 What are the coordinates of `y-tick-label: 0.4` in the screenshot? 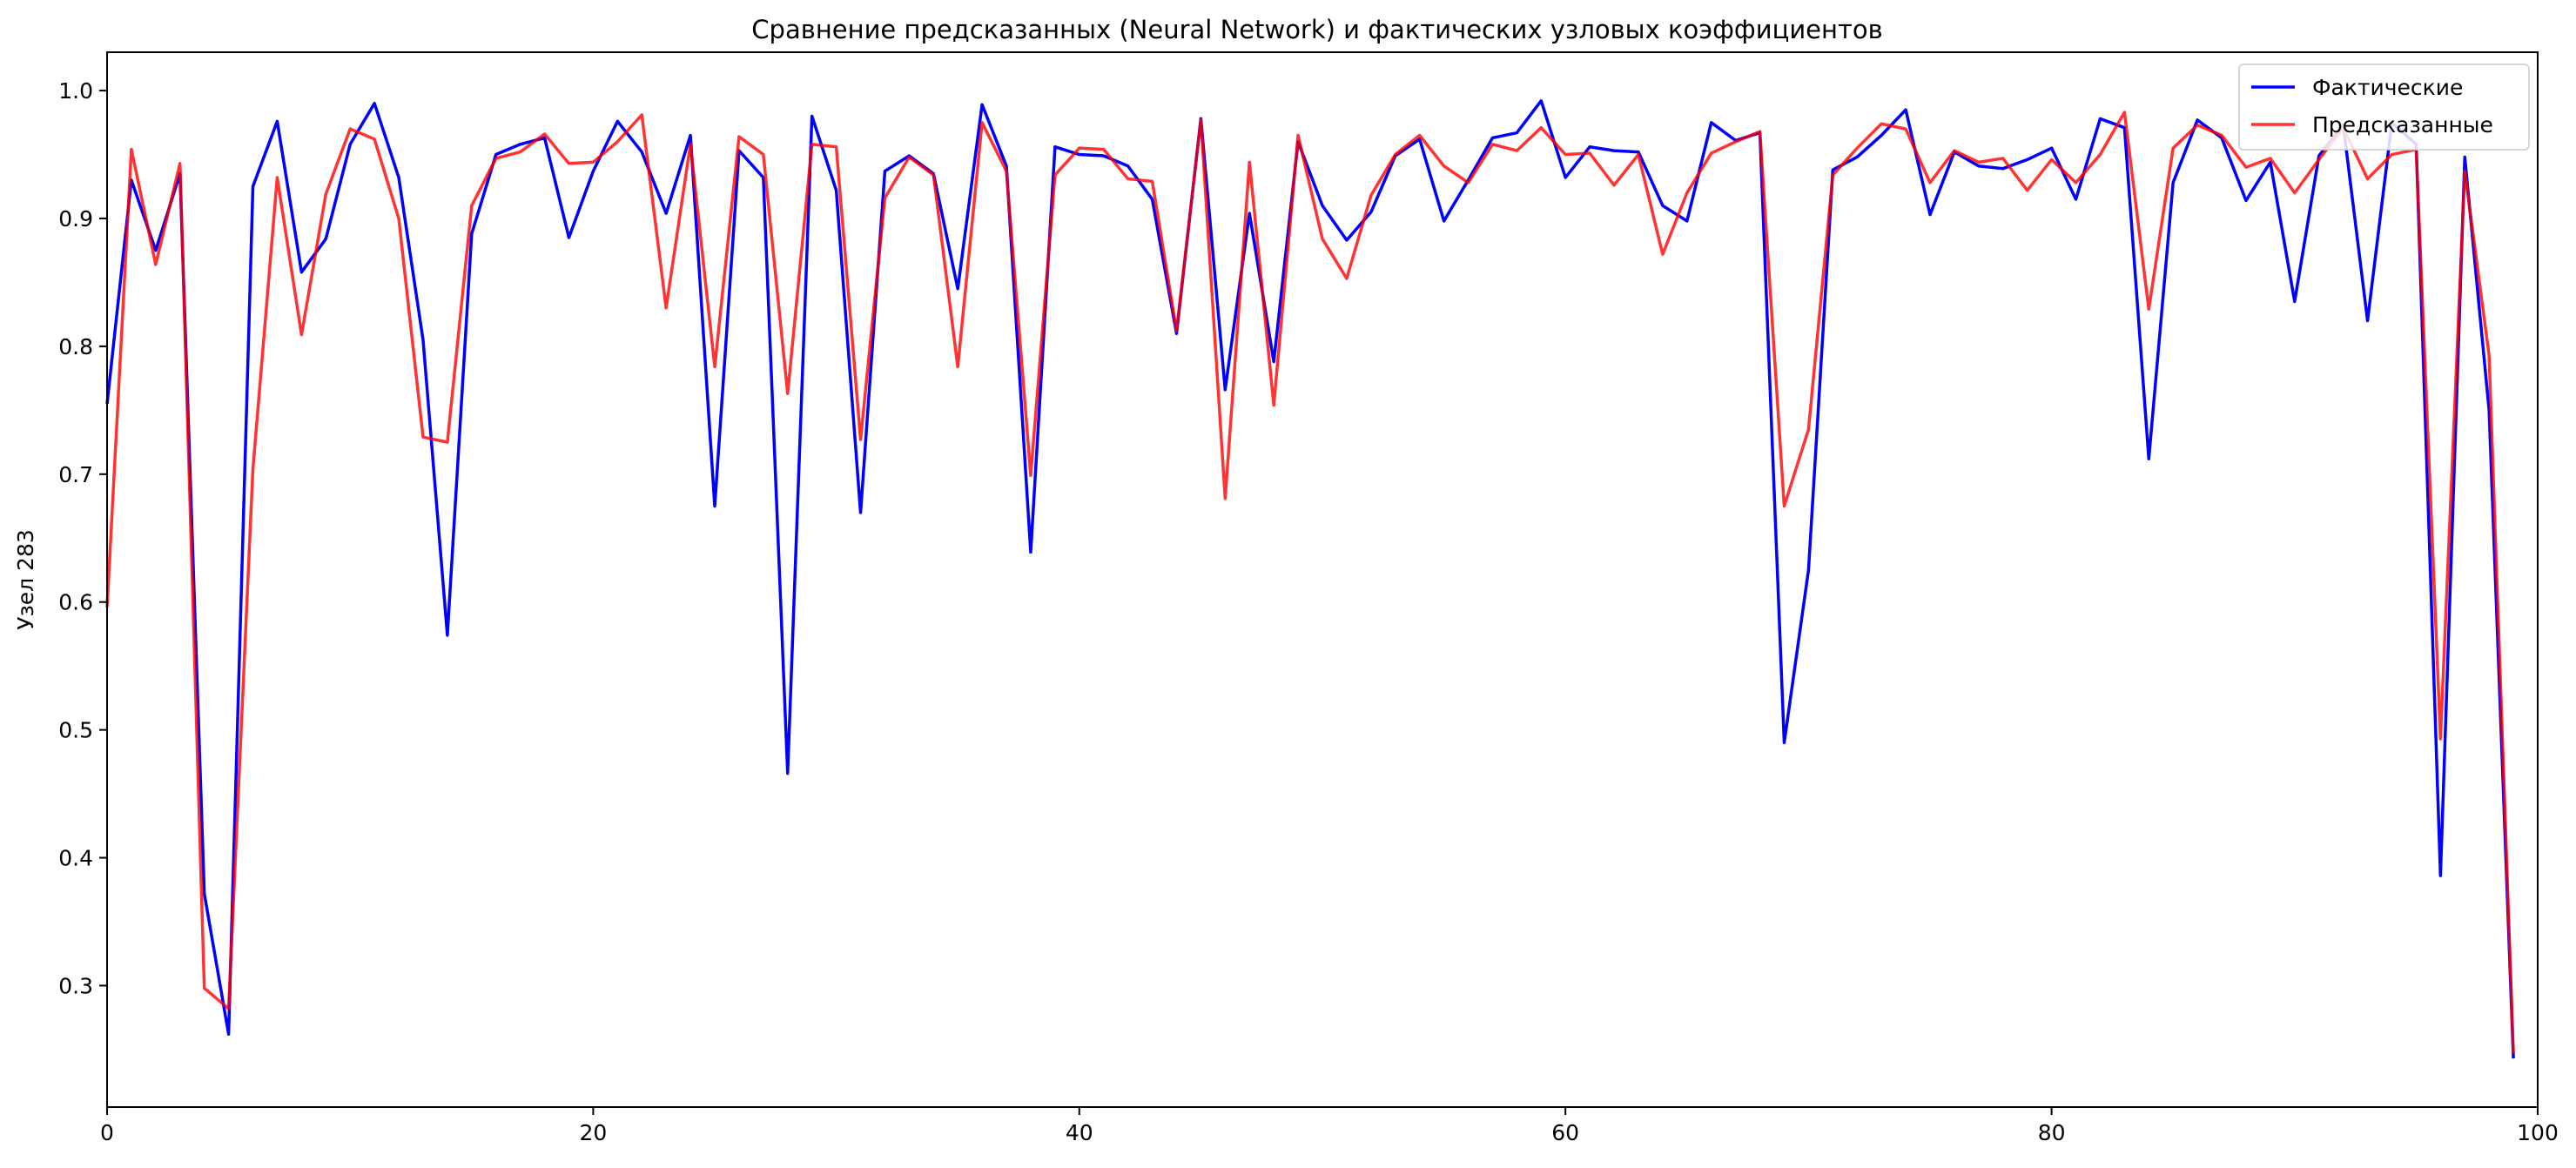 It's located at (75, 858).